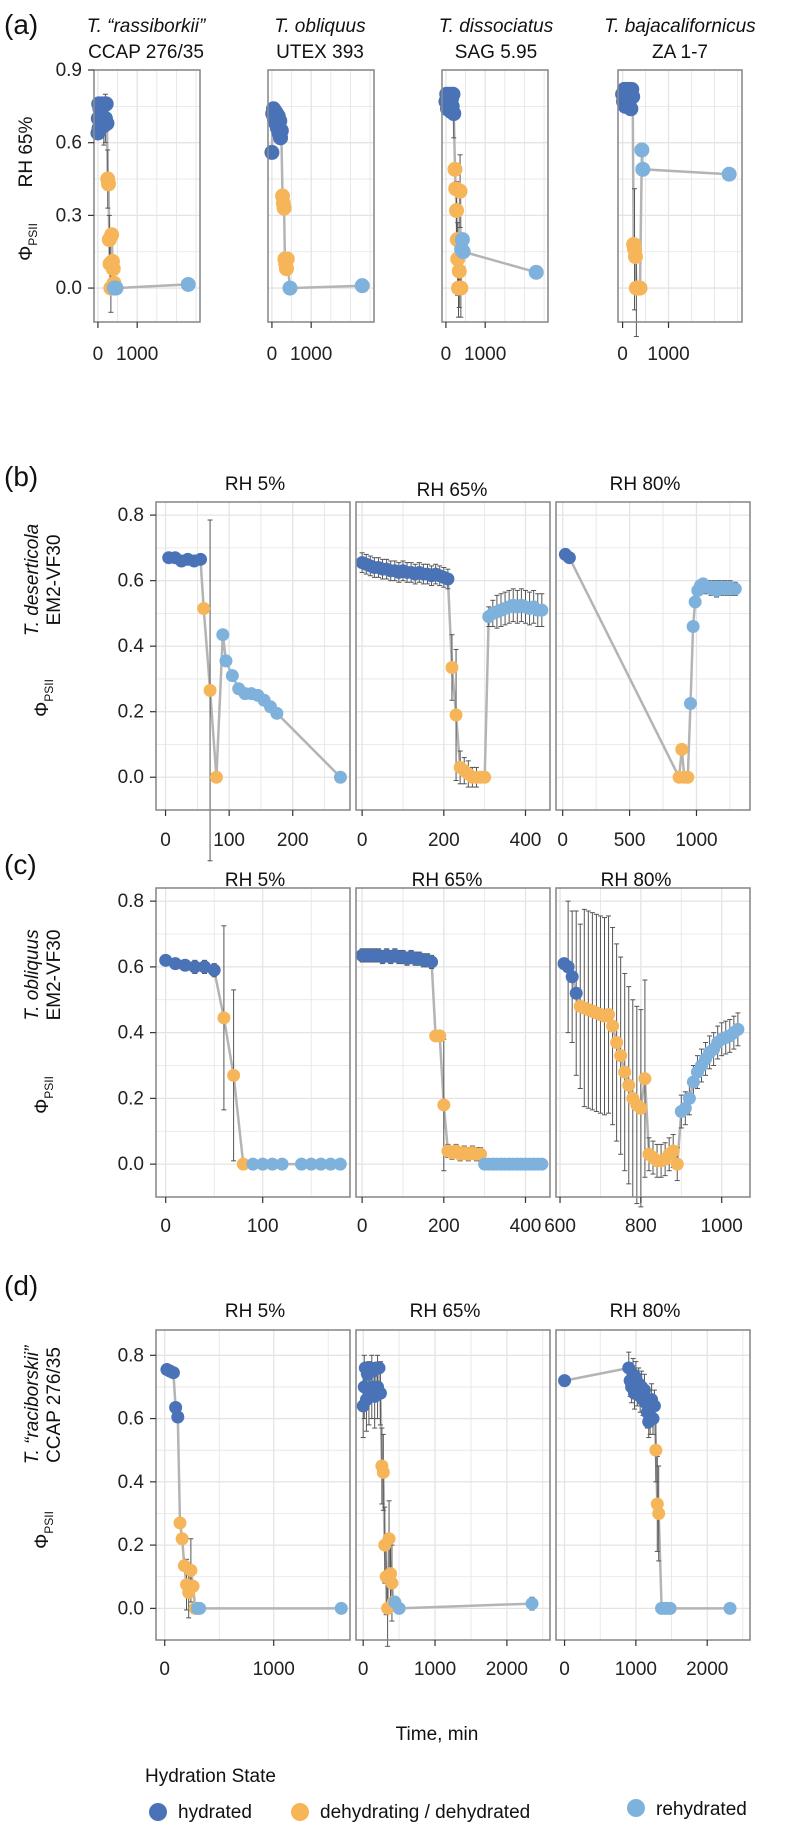  What do you see at coordinates (54, 975) in the screenshot?
I see `panel-c-ylabel-strain: EM2-VF30` at bounding box center [54, 975].